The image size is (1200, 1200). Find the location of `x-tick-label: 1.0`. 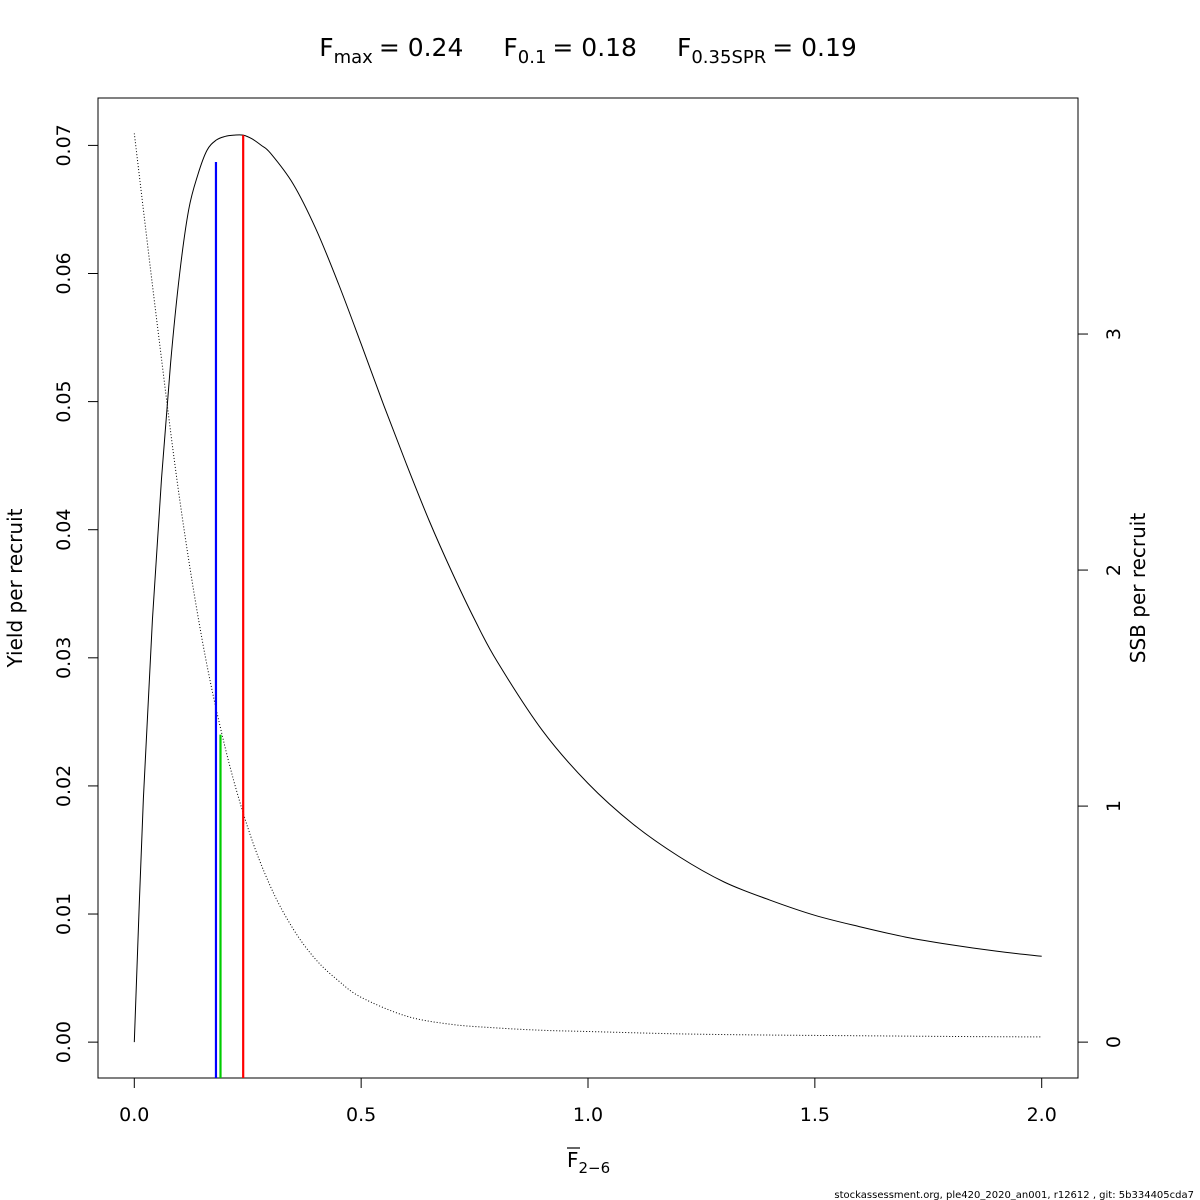

x-tick-label: 1.0 is located at coordinates (588, 1115).